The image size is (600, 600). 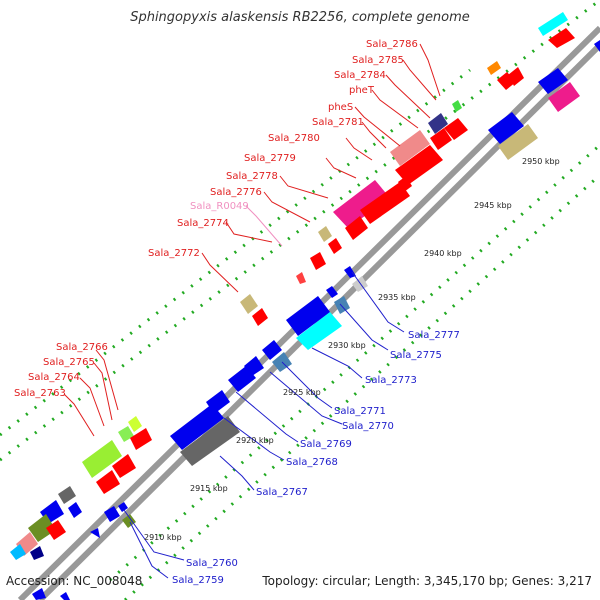 I want to click on gene-sala-2772-a, so click(x=318, y=261).